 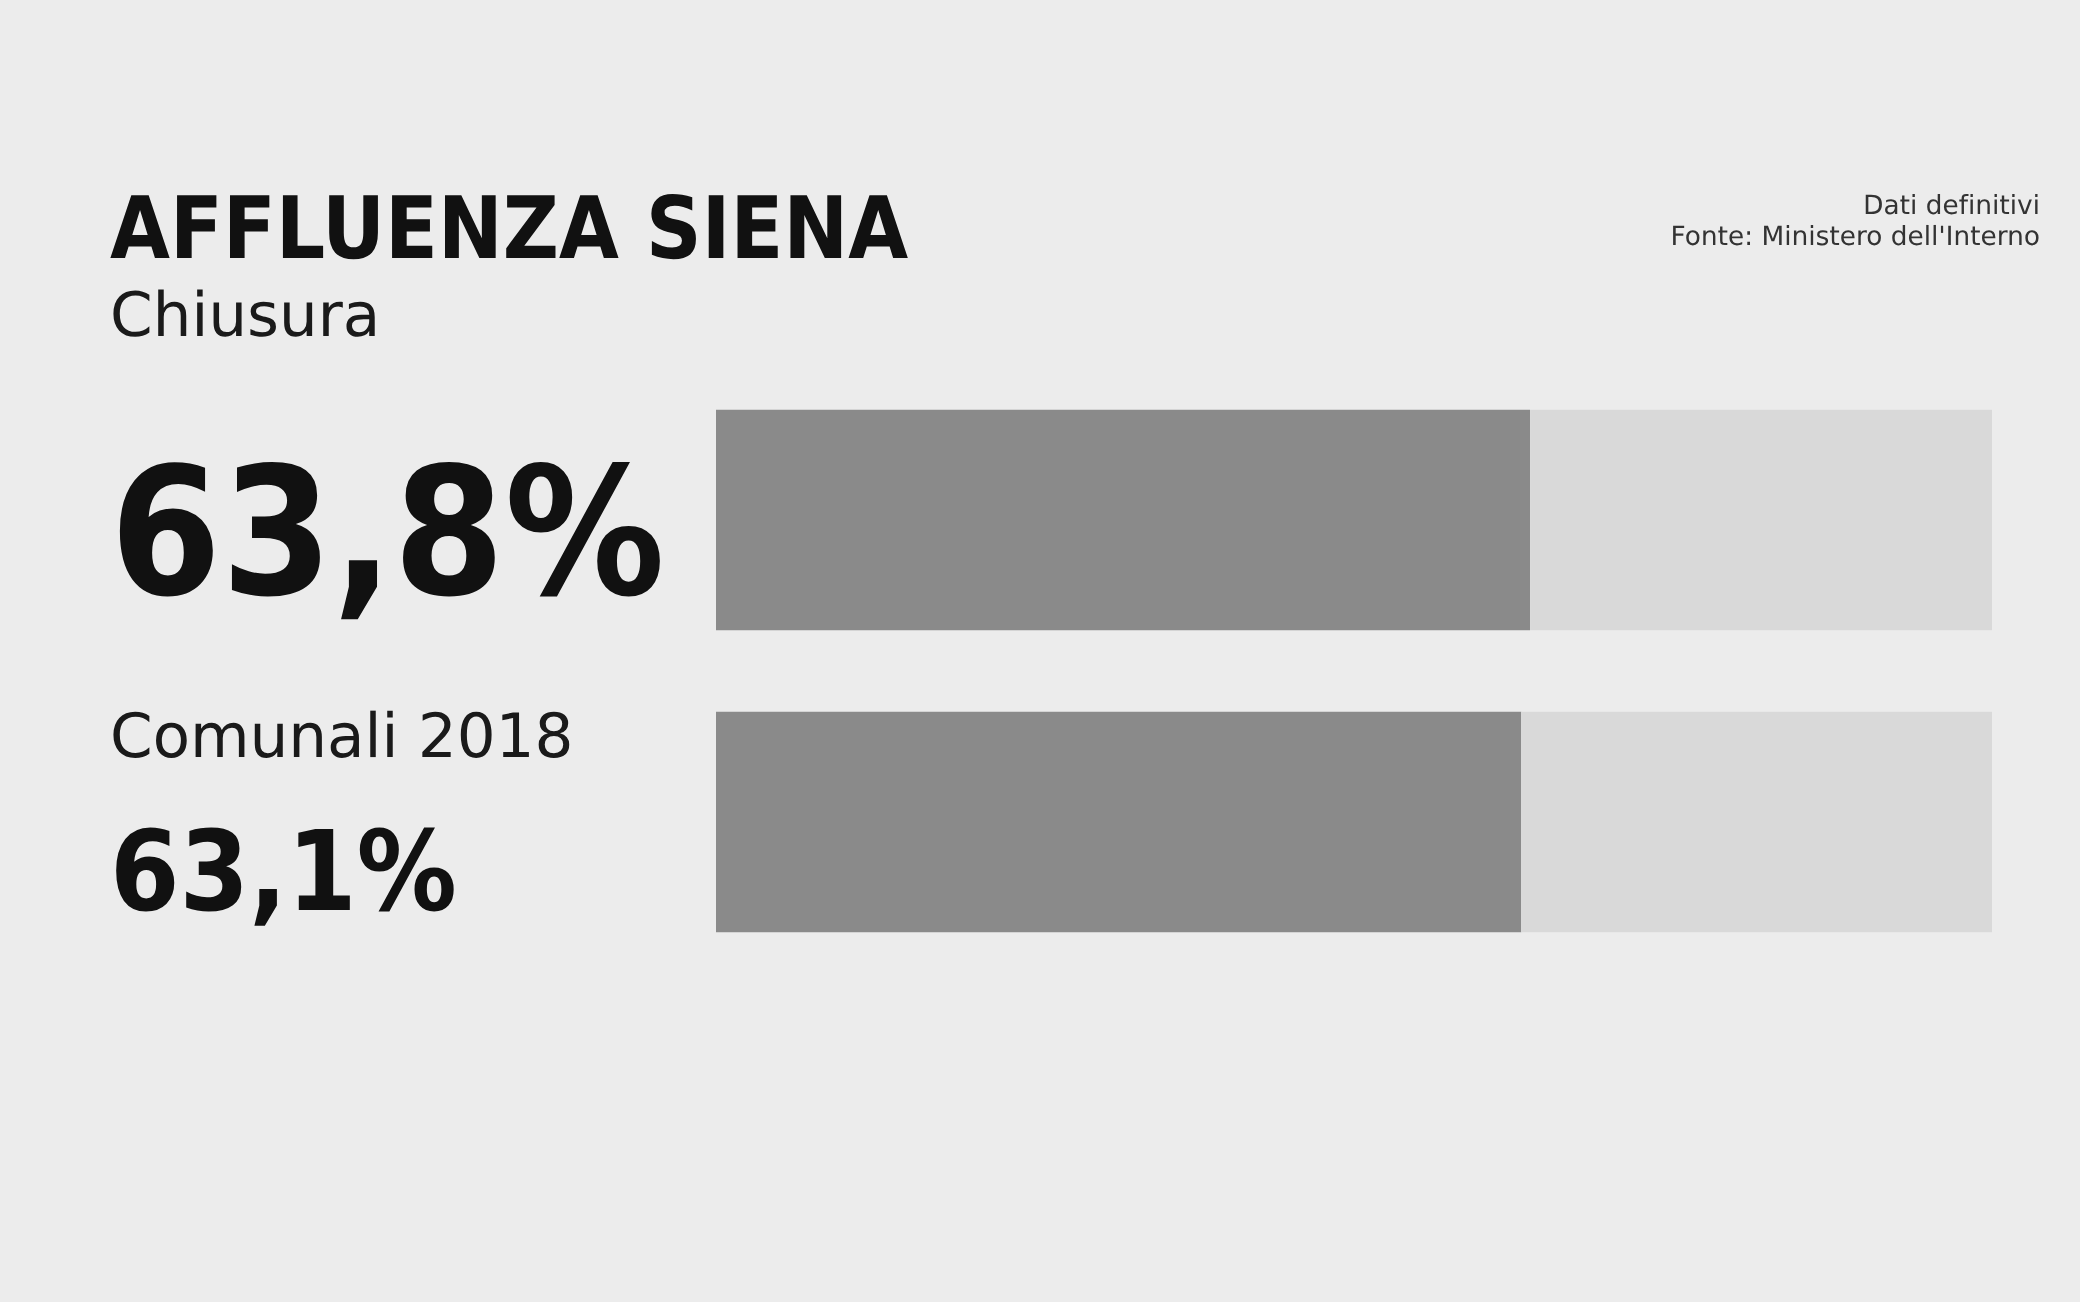 What do you see at coordinates (341, 734) in the screenshot?
I see `y-tick-label: Comunali 2018` at bounding box center [341, 734].